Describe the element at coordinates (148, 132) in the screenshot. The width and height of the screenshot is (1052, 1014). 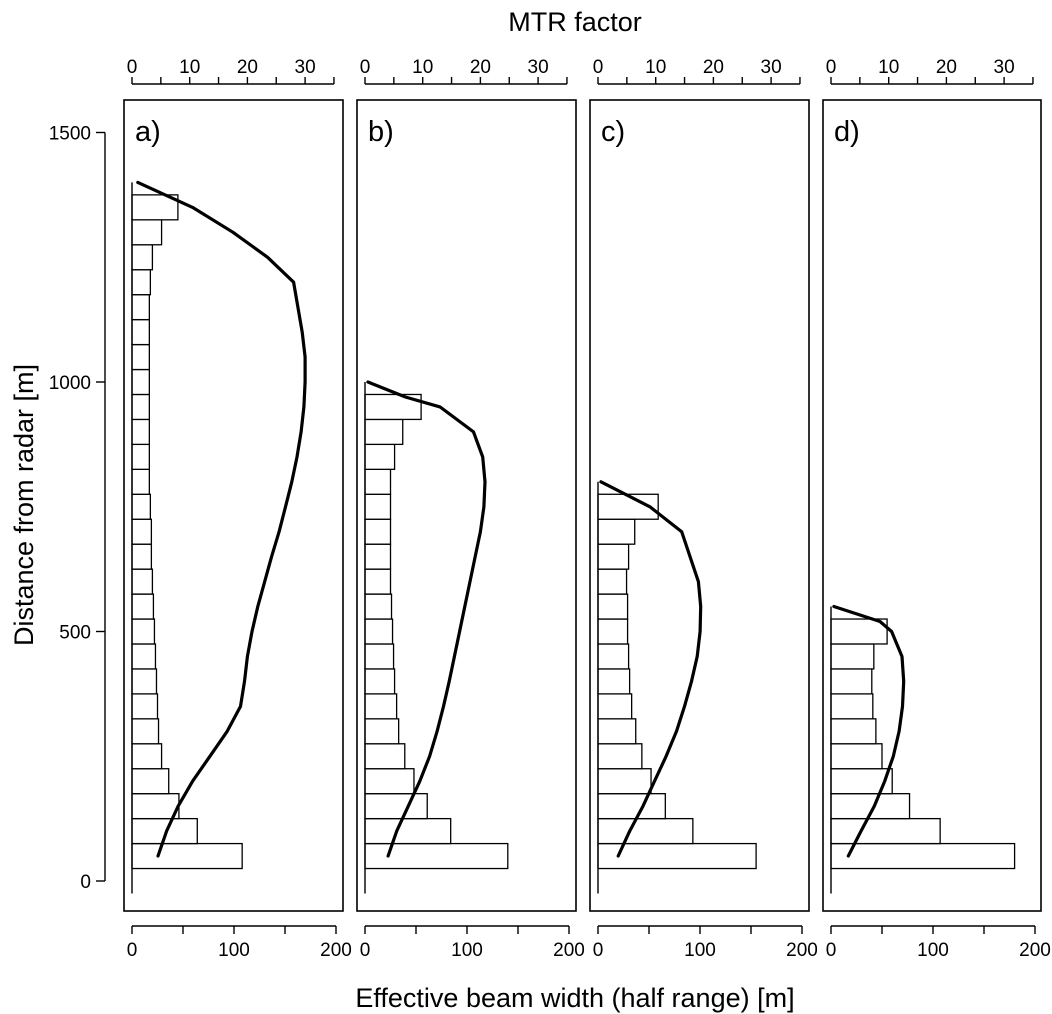
I see `panel-label: a)` at that location.